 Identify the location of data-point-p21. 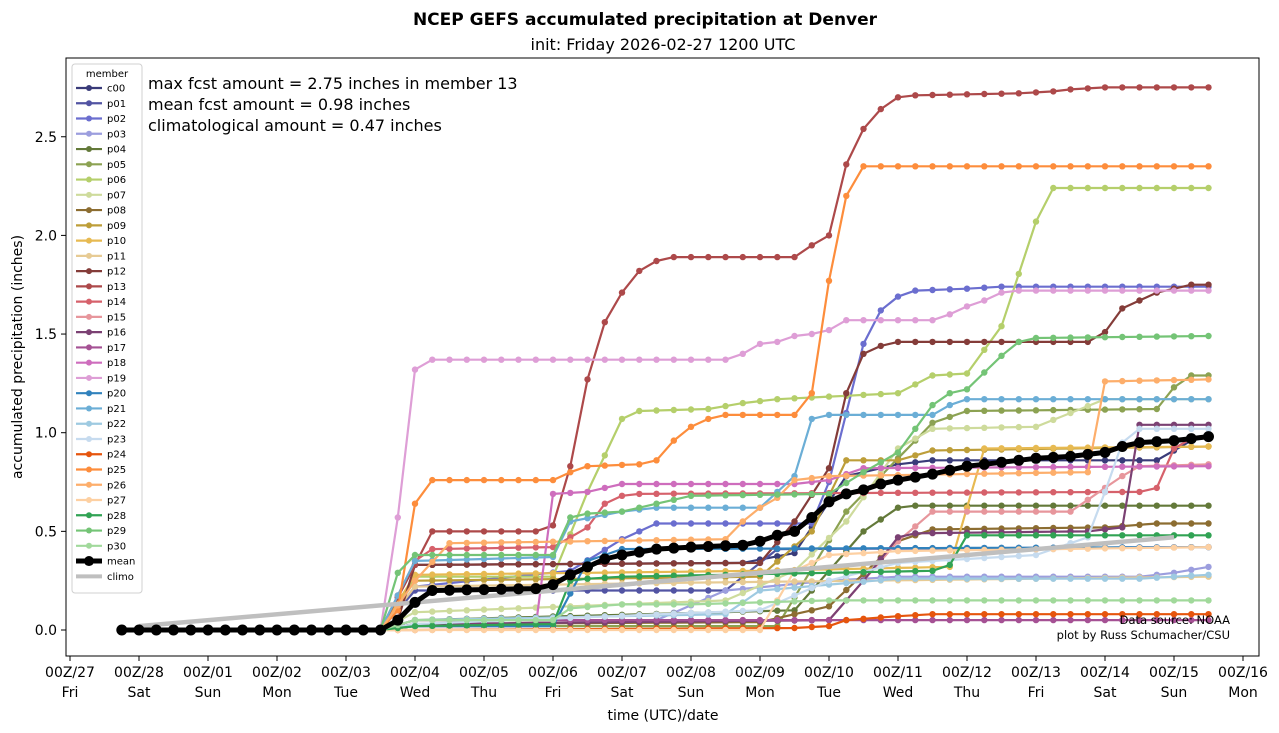
(880, 415).